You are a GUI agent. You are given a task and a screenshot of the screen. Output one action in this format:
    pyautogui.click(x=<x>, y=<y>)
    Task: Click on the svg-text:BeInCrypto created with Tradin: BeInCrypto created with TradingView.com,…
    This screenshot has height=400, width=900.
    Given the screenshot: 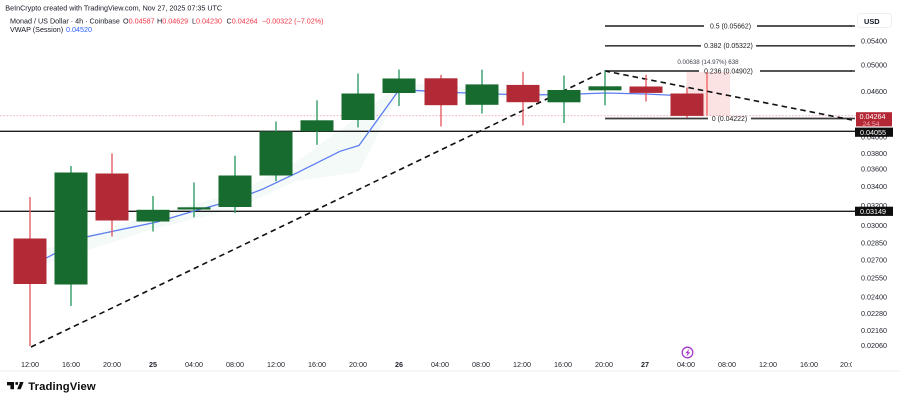 What is the action you would take?
    pyautogui.click(x=113, y=7)
    